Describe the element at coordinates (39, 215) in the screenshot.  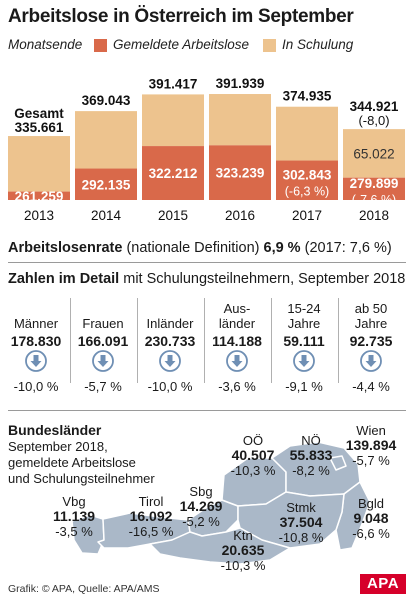
I see `x-tick-label: 2013` at that location.